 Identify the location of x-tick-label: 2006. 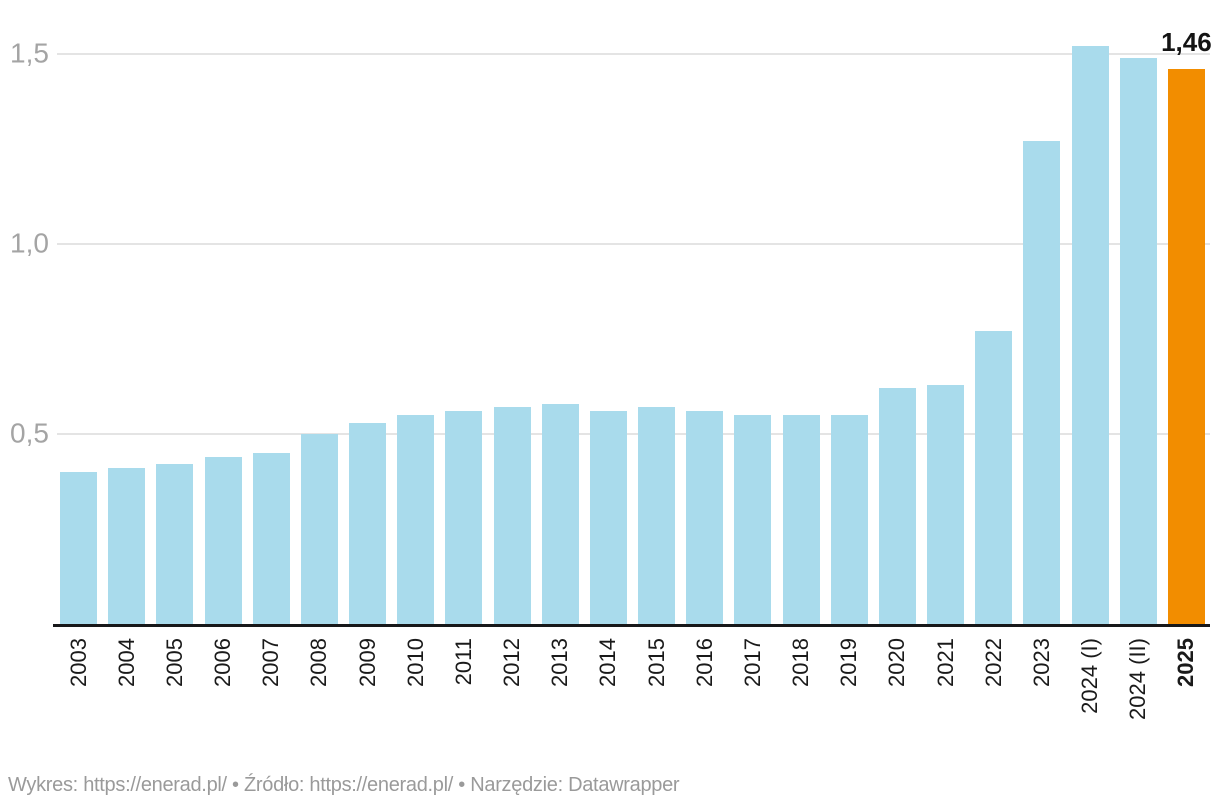
(222, 662).